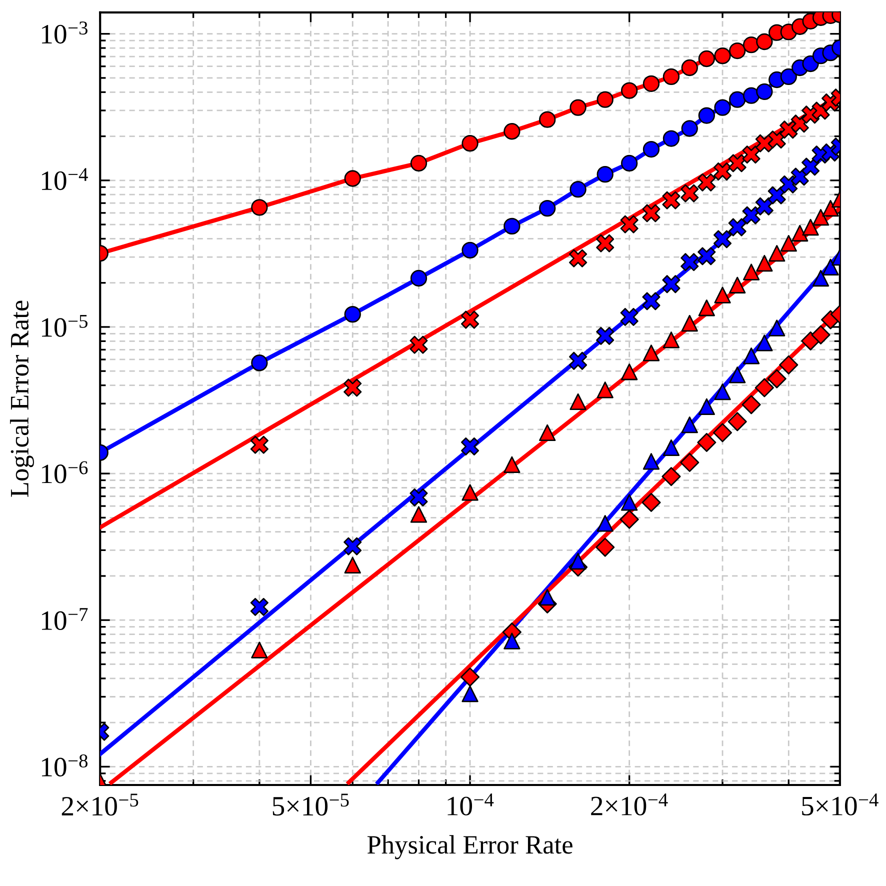 This screenshot has width=886, height=886. Describe the element at coordinates (65, 325) in the screenshot. I see `y-tick-label: 10$^{−5}$` at that location.